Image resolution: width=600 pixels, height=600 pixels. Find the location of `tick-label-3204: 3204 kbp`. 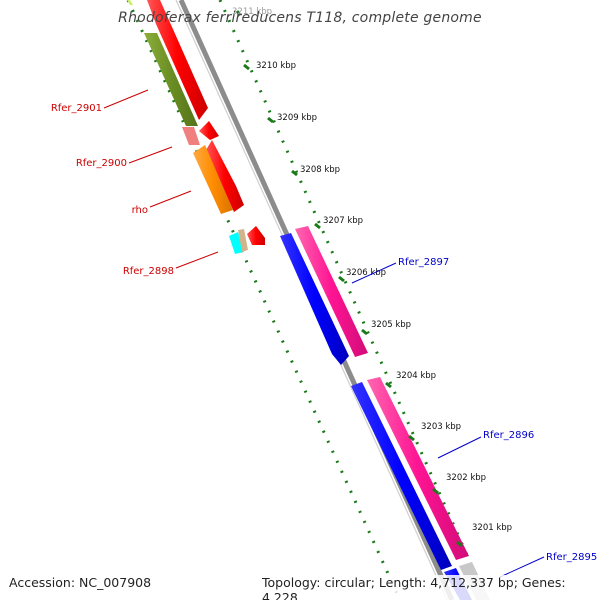

tick-label-3204: 3204 kbp is located at coordinates (416, 376).